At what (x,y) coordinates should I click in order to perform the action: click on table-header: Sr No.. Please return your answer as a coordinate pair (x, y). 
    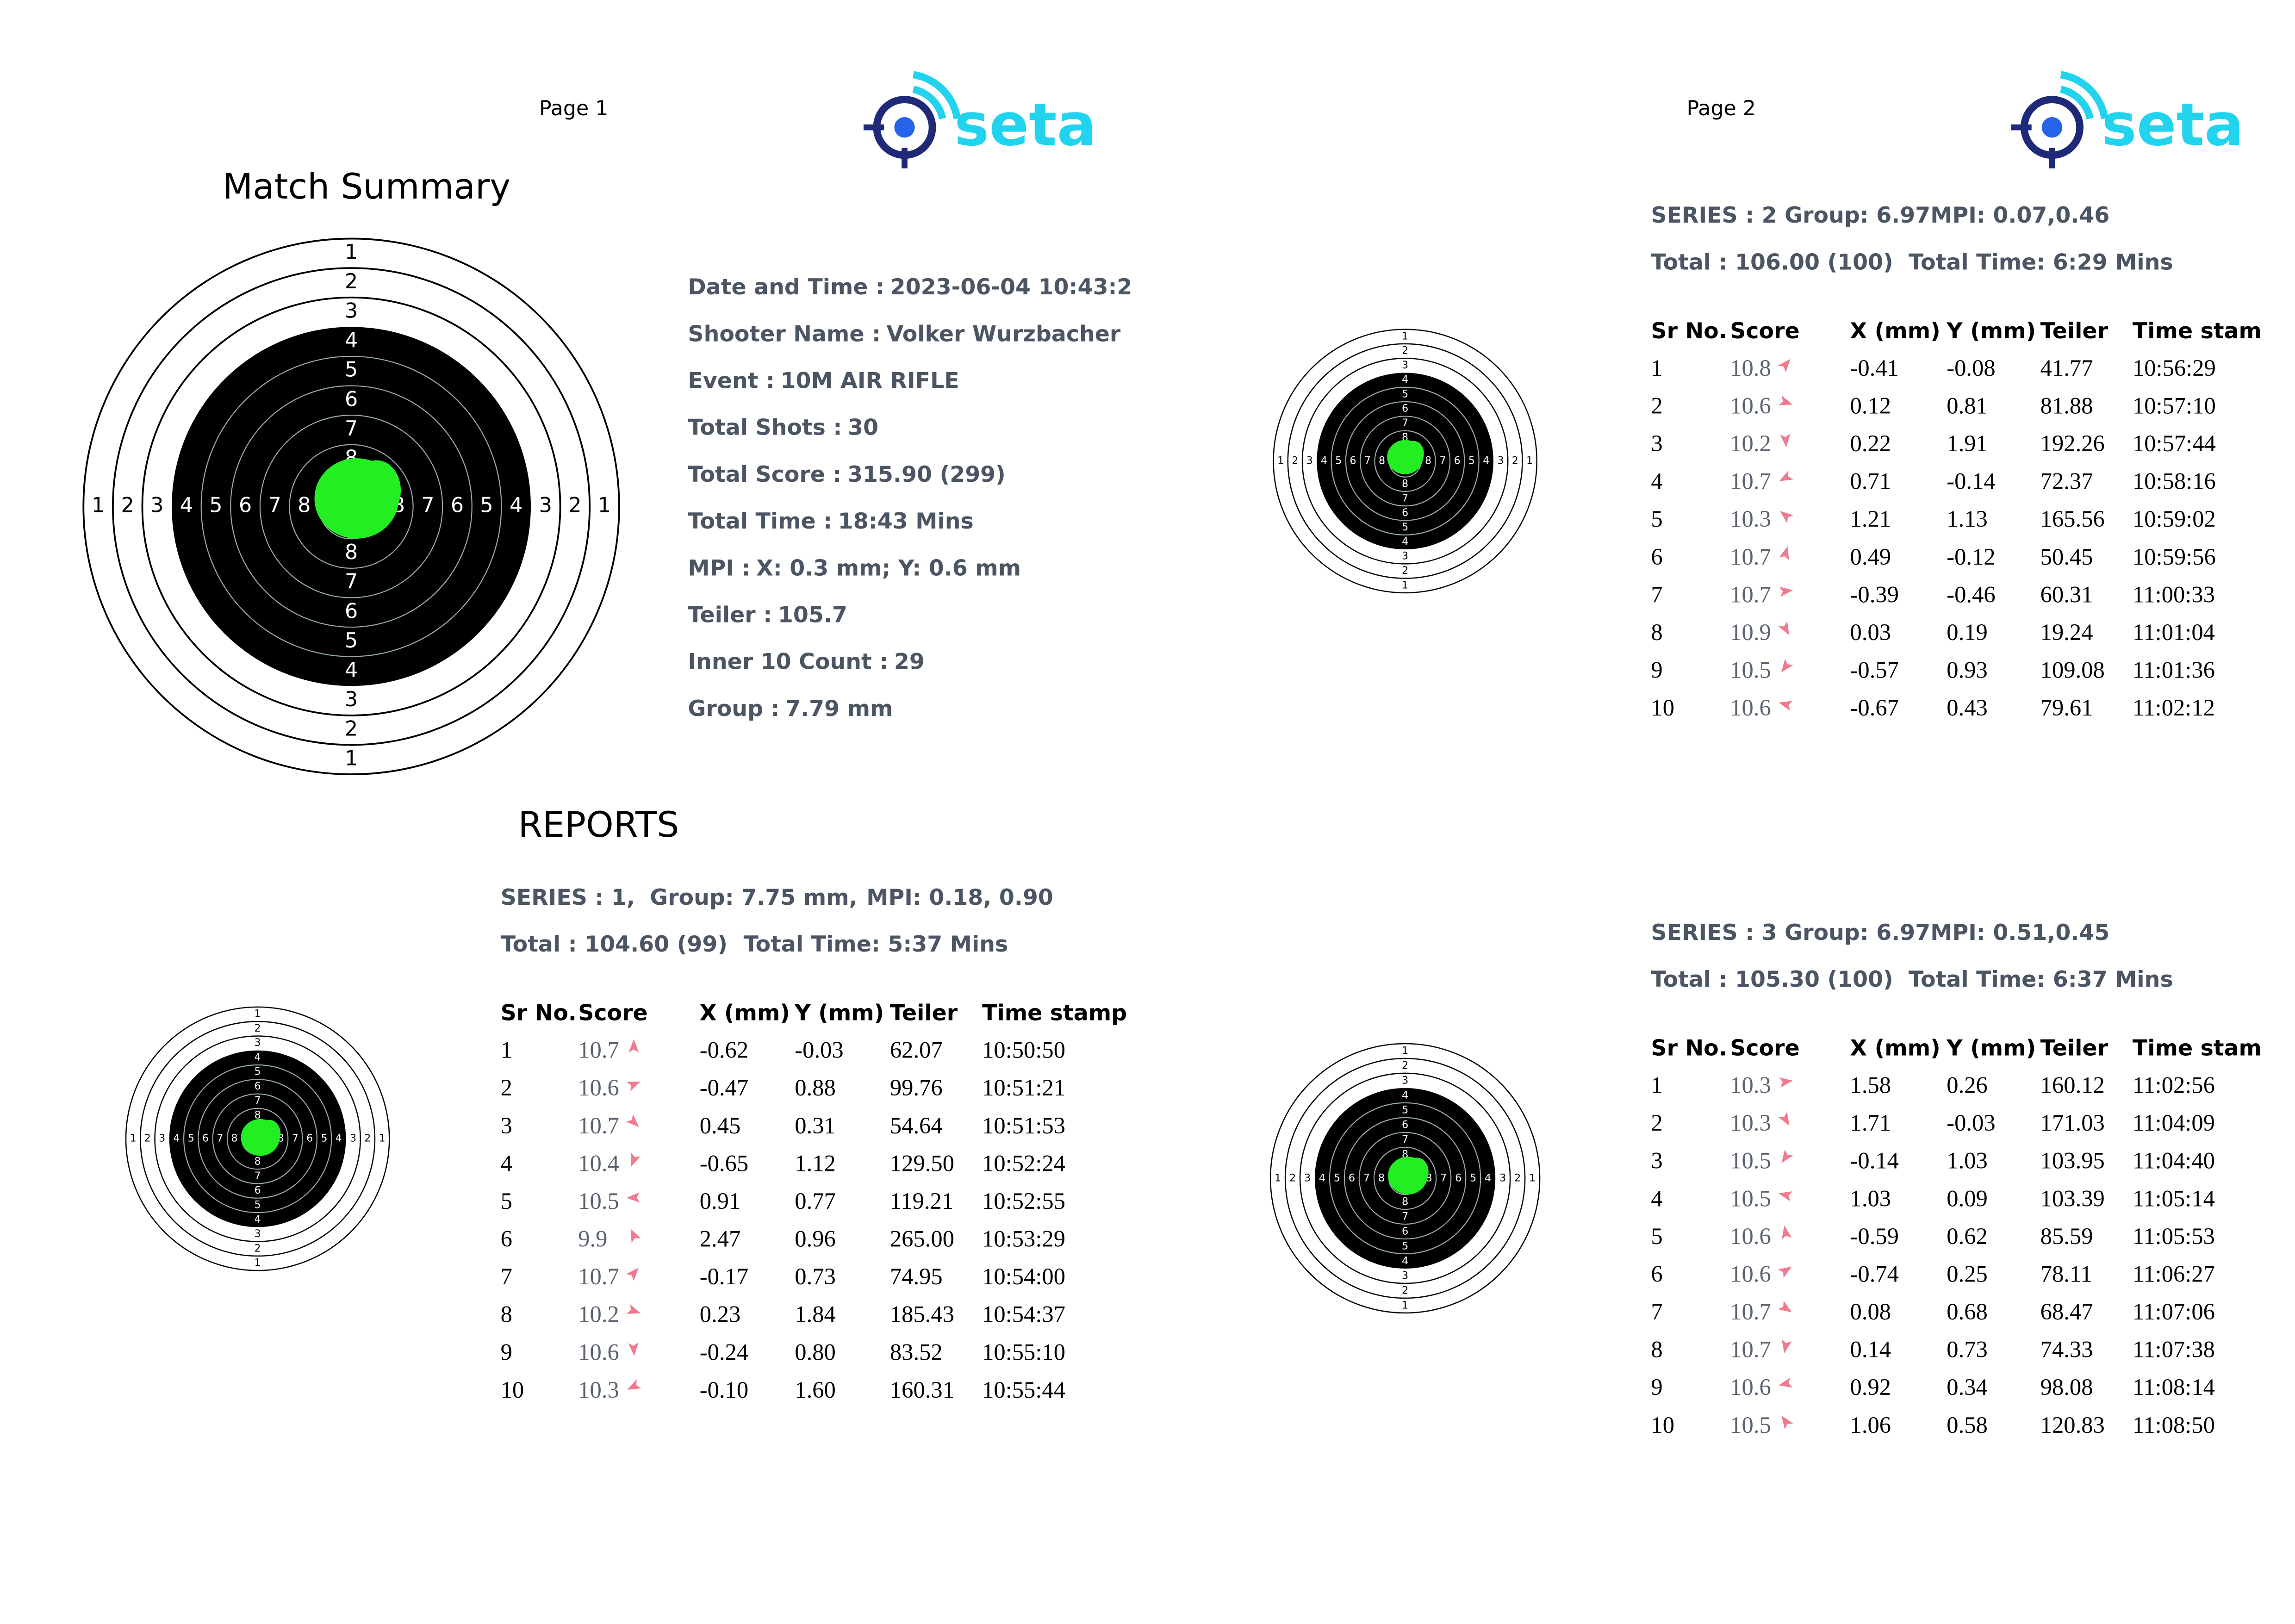
    Looking at the image, I should click on (539, 1013).